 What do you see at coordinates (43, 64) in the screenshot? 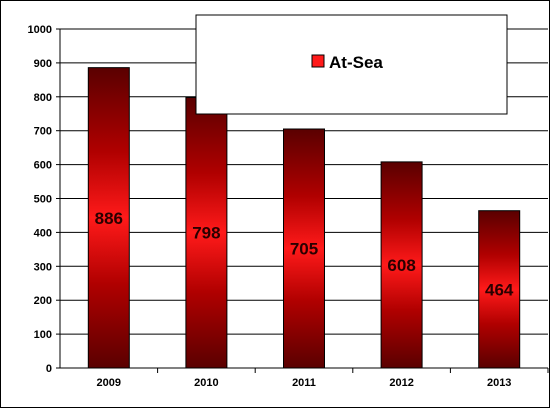
I see `y-tick-label: 900` at bounding box center [43, 64].